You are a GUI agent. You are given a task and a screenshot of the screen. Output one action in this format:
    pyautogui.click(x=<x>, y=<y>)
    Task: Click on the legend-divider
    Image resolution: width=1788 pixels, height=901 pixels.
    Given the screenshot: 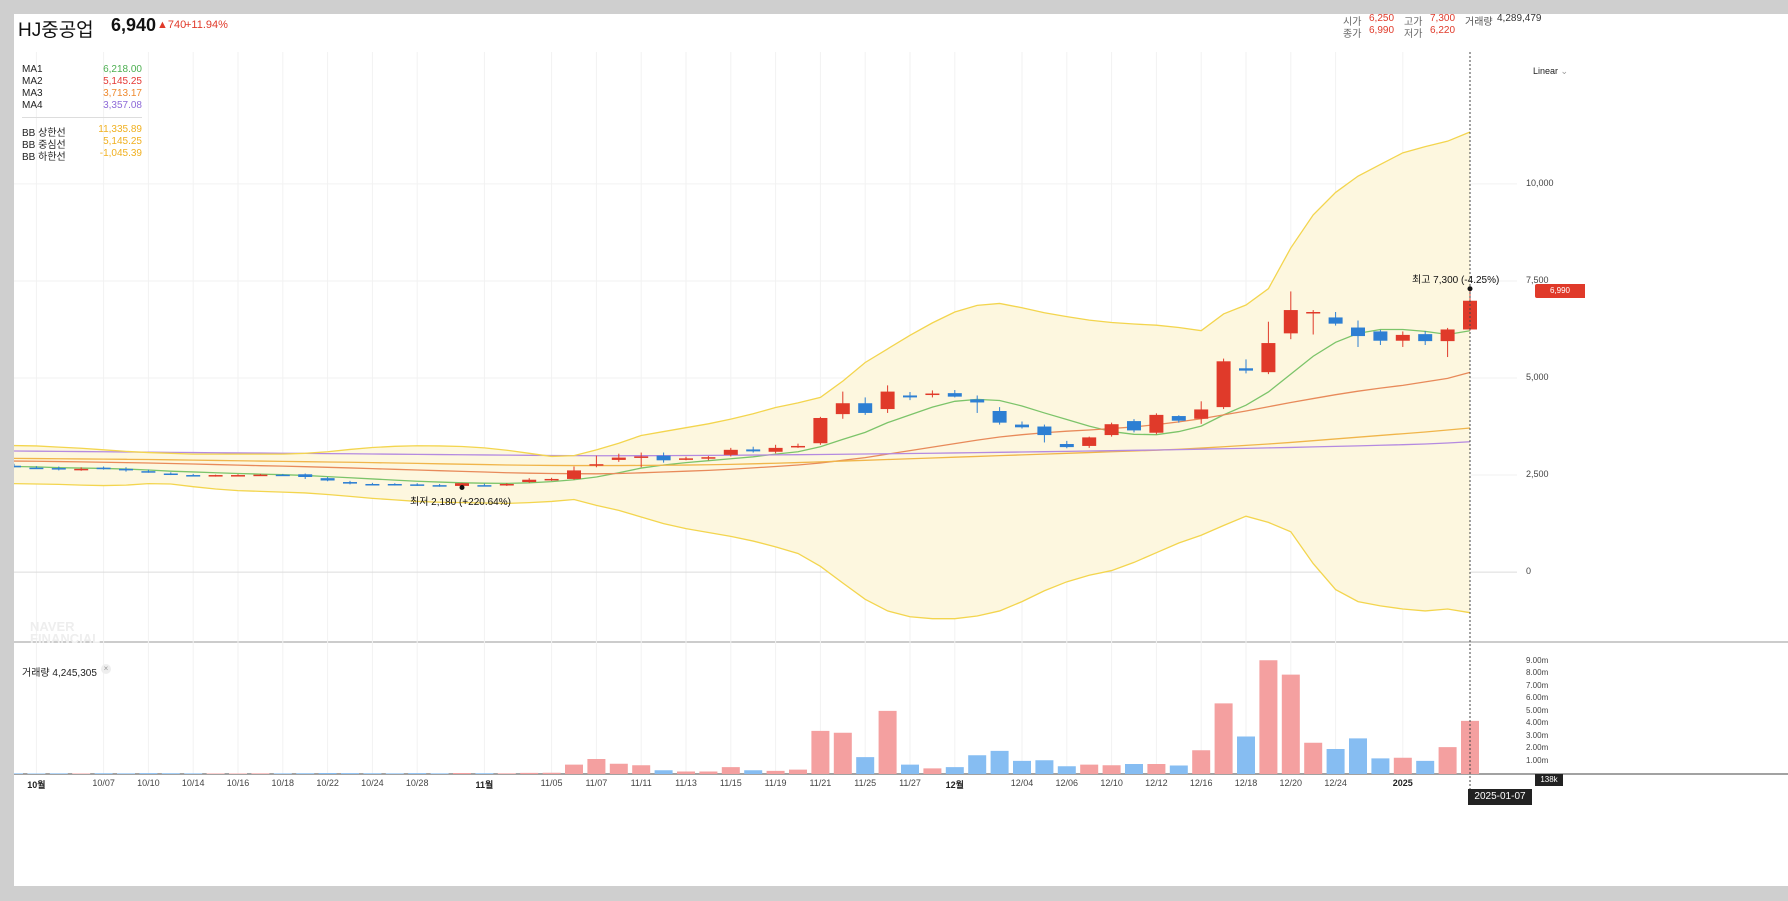 What is the action you would take?
    pyautogui.click(x=82, y=117)
    